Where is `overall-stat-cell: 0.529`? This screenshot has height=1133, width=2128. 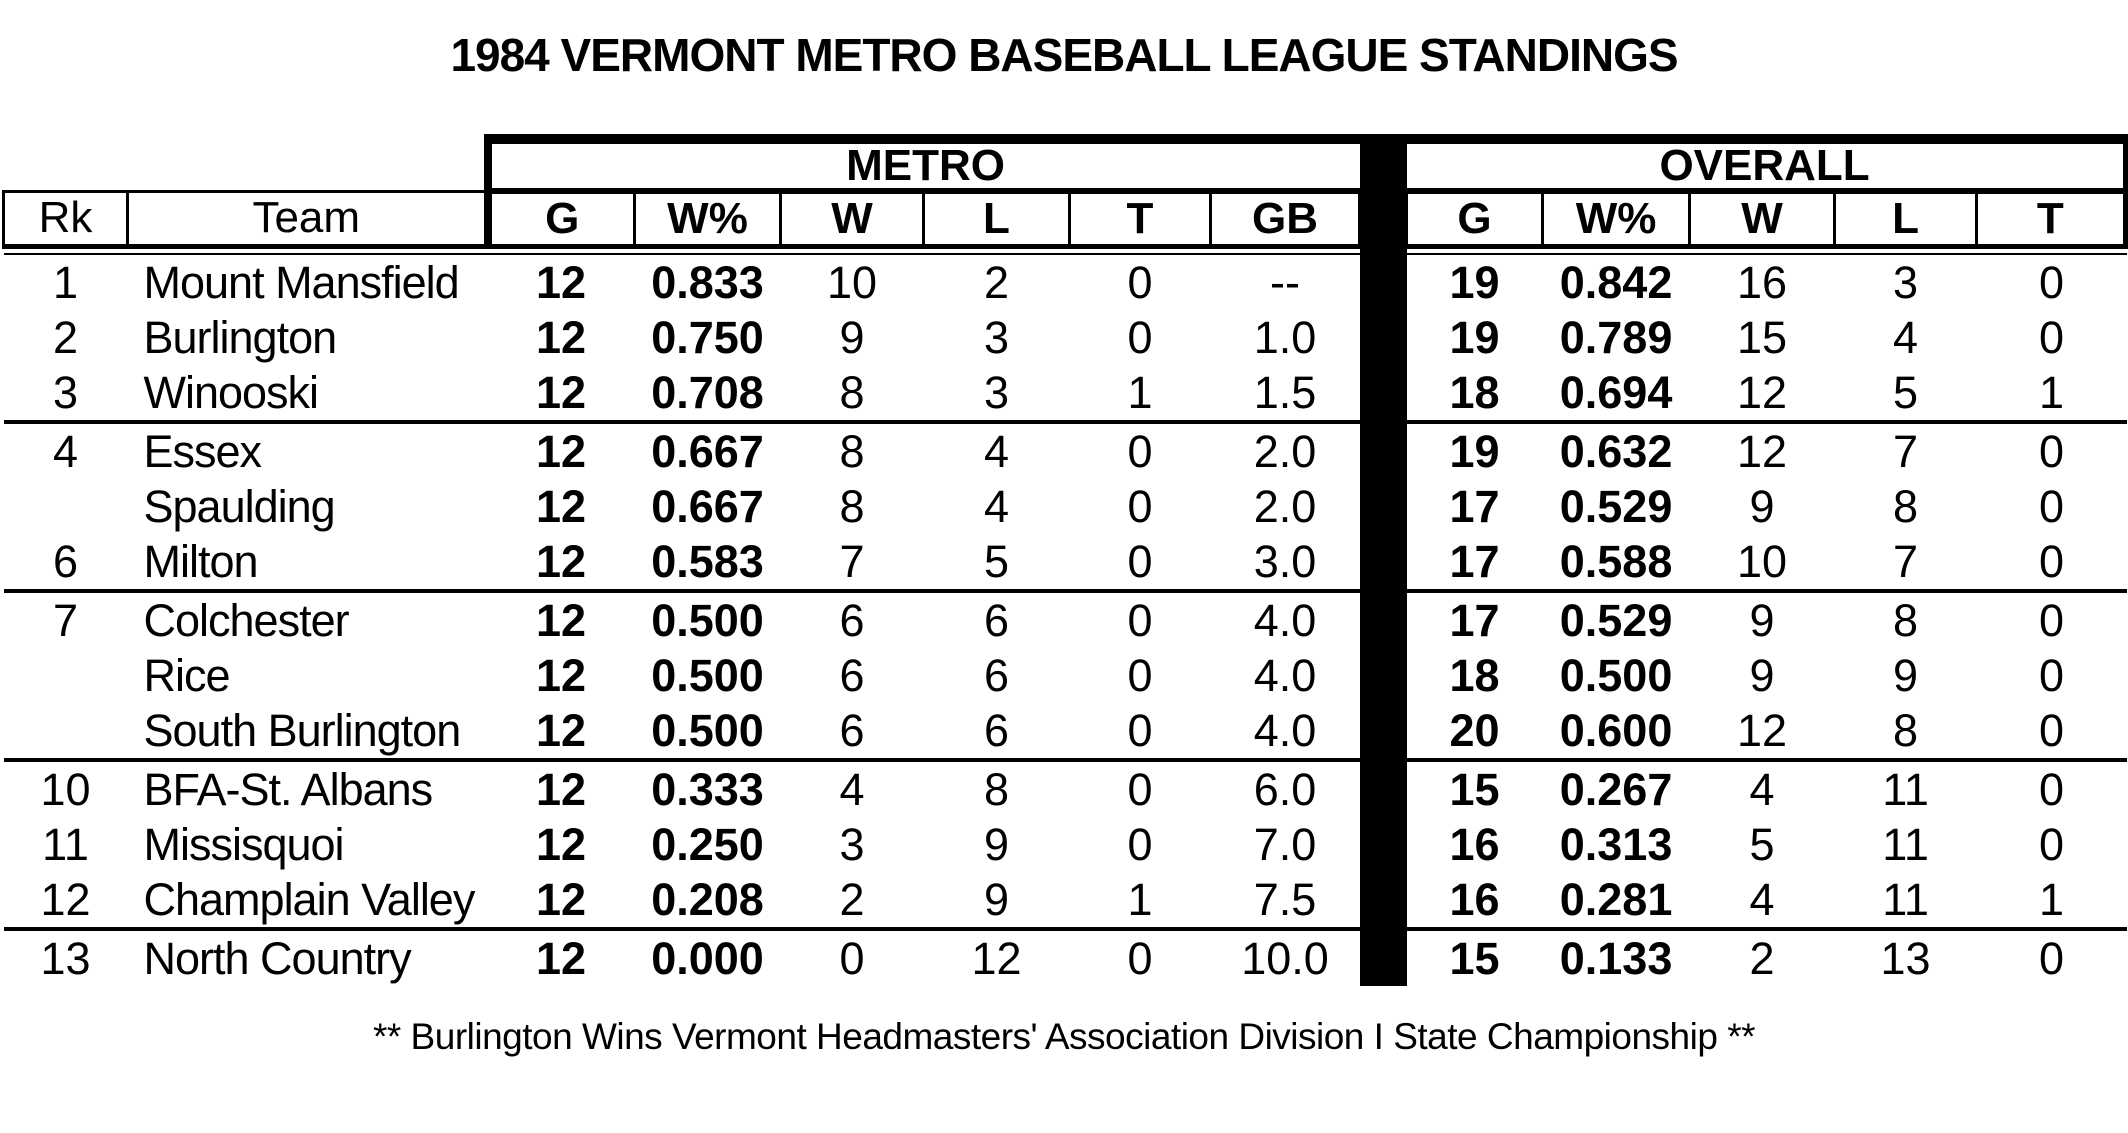
overall-stat-cell: 0.529 is located at coordinates (1616, 506).